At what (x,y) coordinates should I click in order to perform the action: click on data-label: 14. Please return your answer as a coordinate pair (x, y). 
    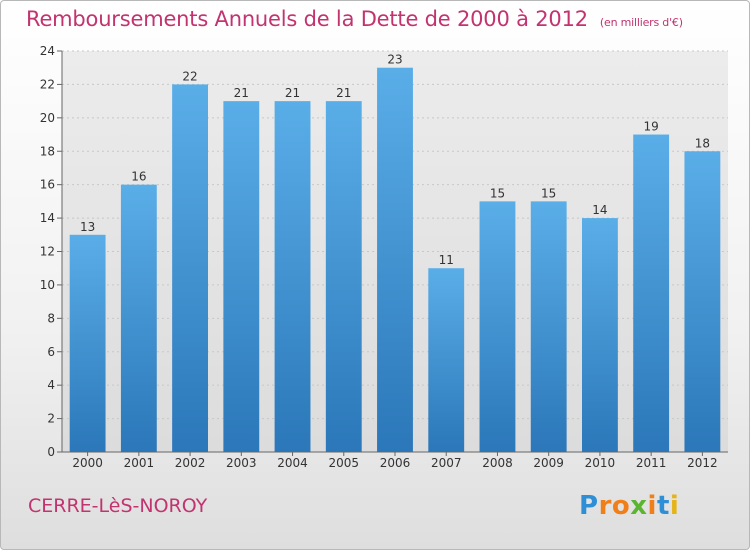
    Looking at the image, I should click on (599, 210).